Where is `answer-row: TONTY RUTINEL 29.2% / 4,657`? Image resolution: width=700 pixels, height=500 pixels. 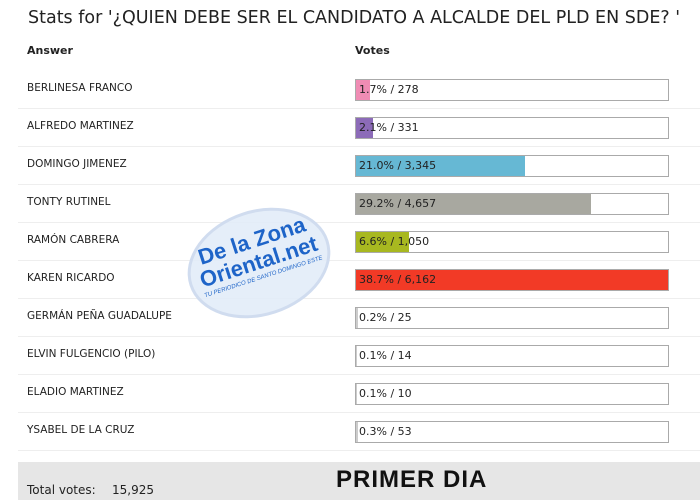
answer-row: TONTY RUTINEL 29.2% / 4,657 is located at coordinates (359, 203).